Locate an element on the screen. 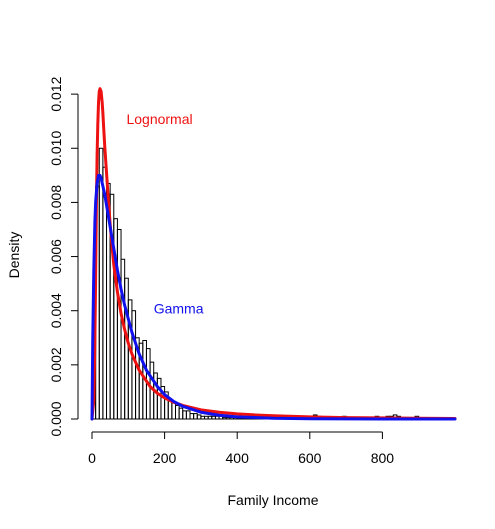  y-axis: 0.000 0.002 0.004 0.006 0.008 0.010 0.012 is located at coordinates (63, 256).